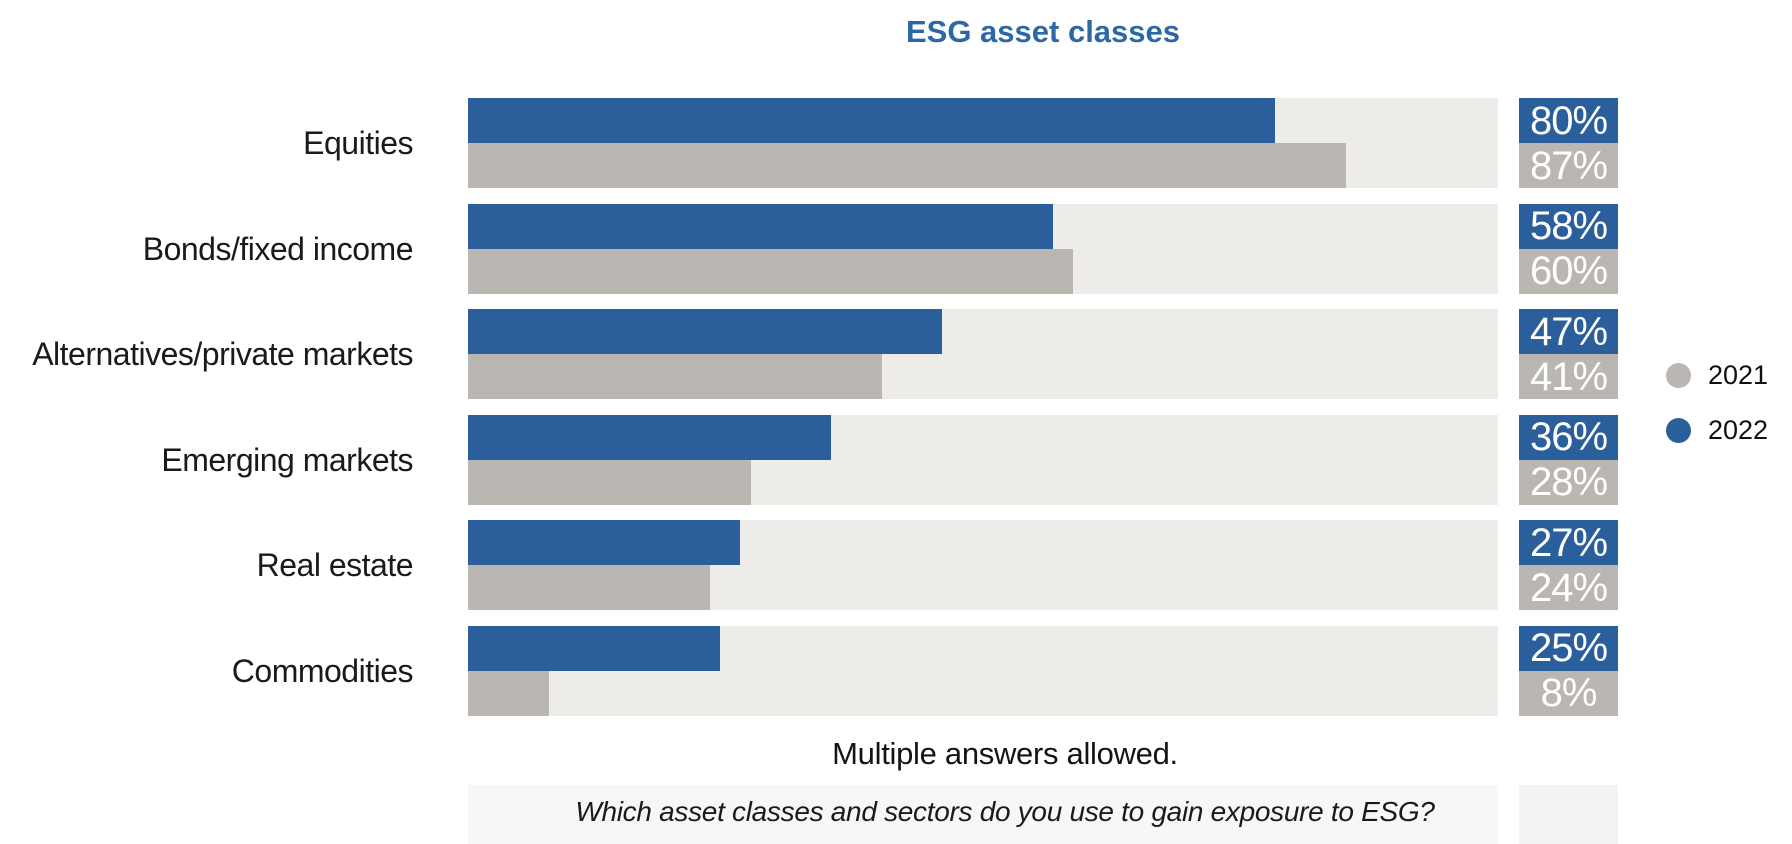 Image resolution: width=1792 pixels, height=844 pixels. What do you see at coordinates (1568, 648) in the screenshot?
I see `value-chip-2022: 25%` at bounding box center [1568, 648].